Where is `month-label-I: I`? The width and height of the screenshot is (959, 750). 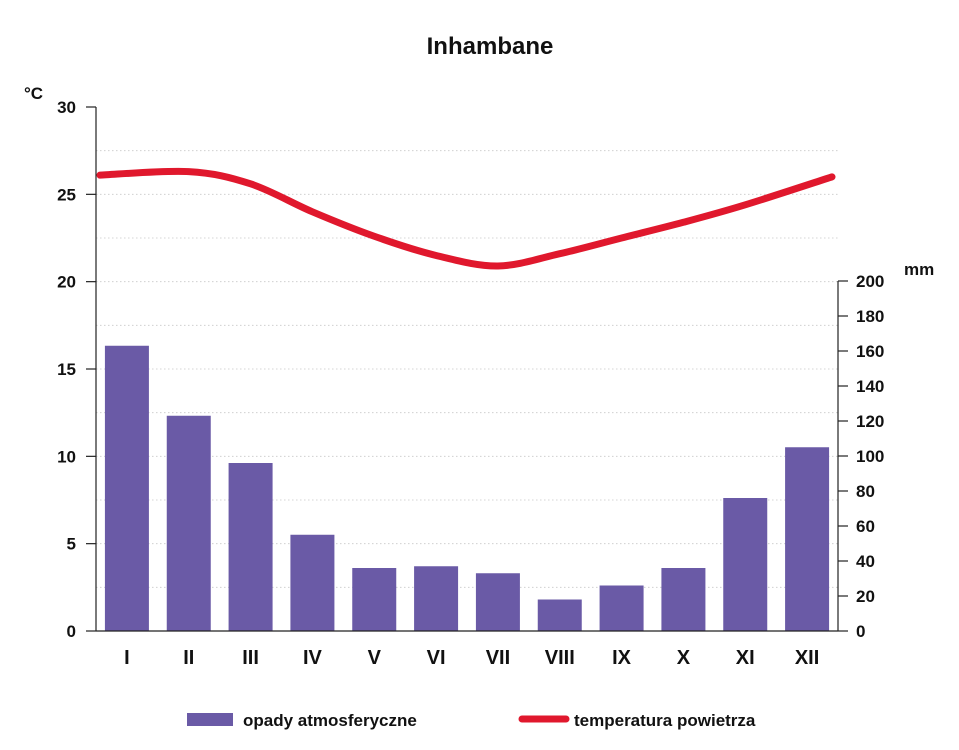 month-label-I: I is located at coordinates (127, 658).